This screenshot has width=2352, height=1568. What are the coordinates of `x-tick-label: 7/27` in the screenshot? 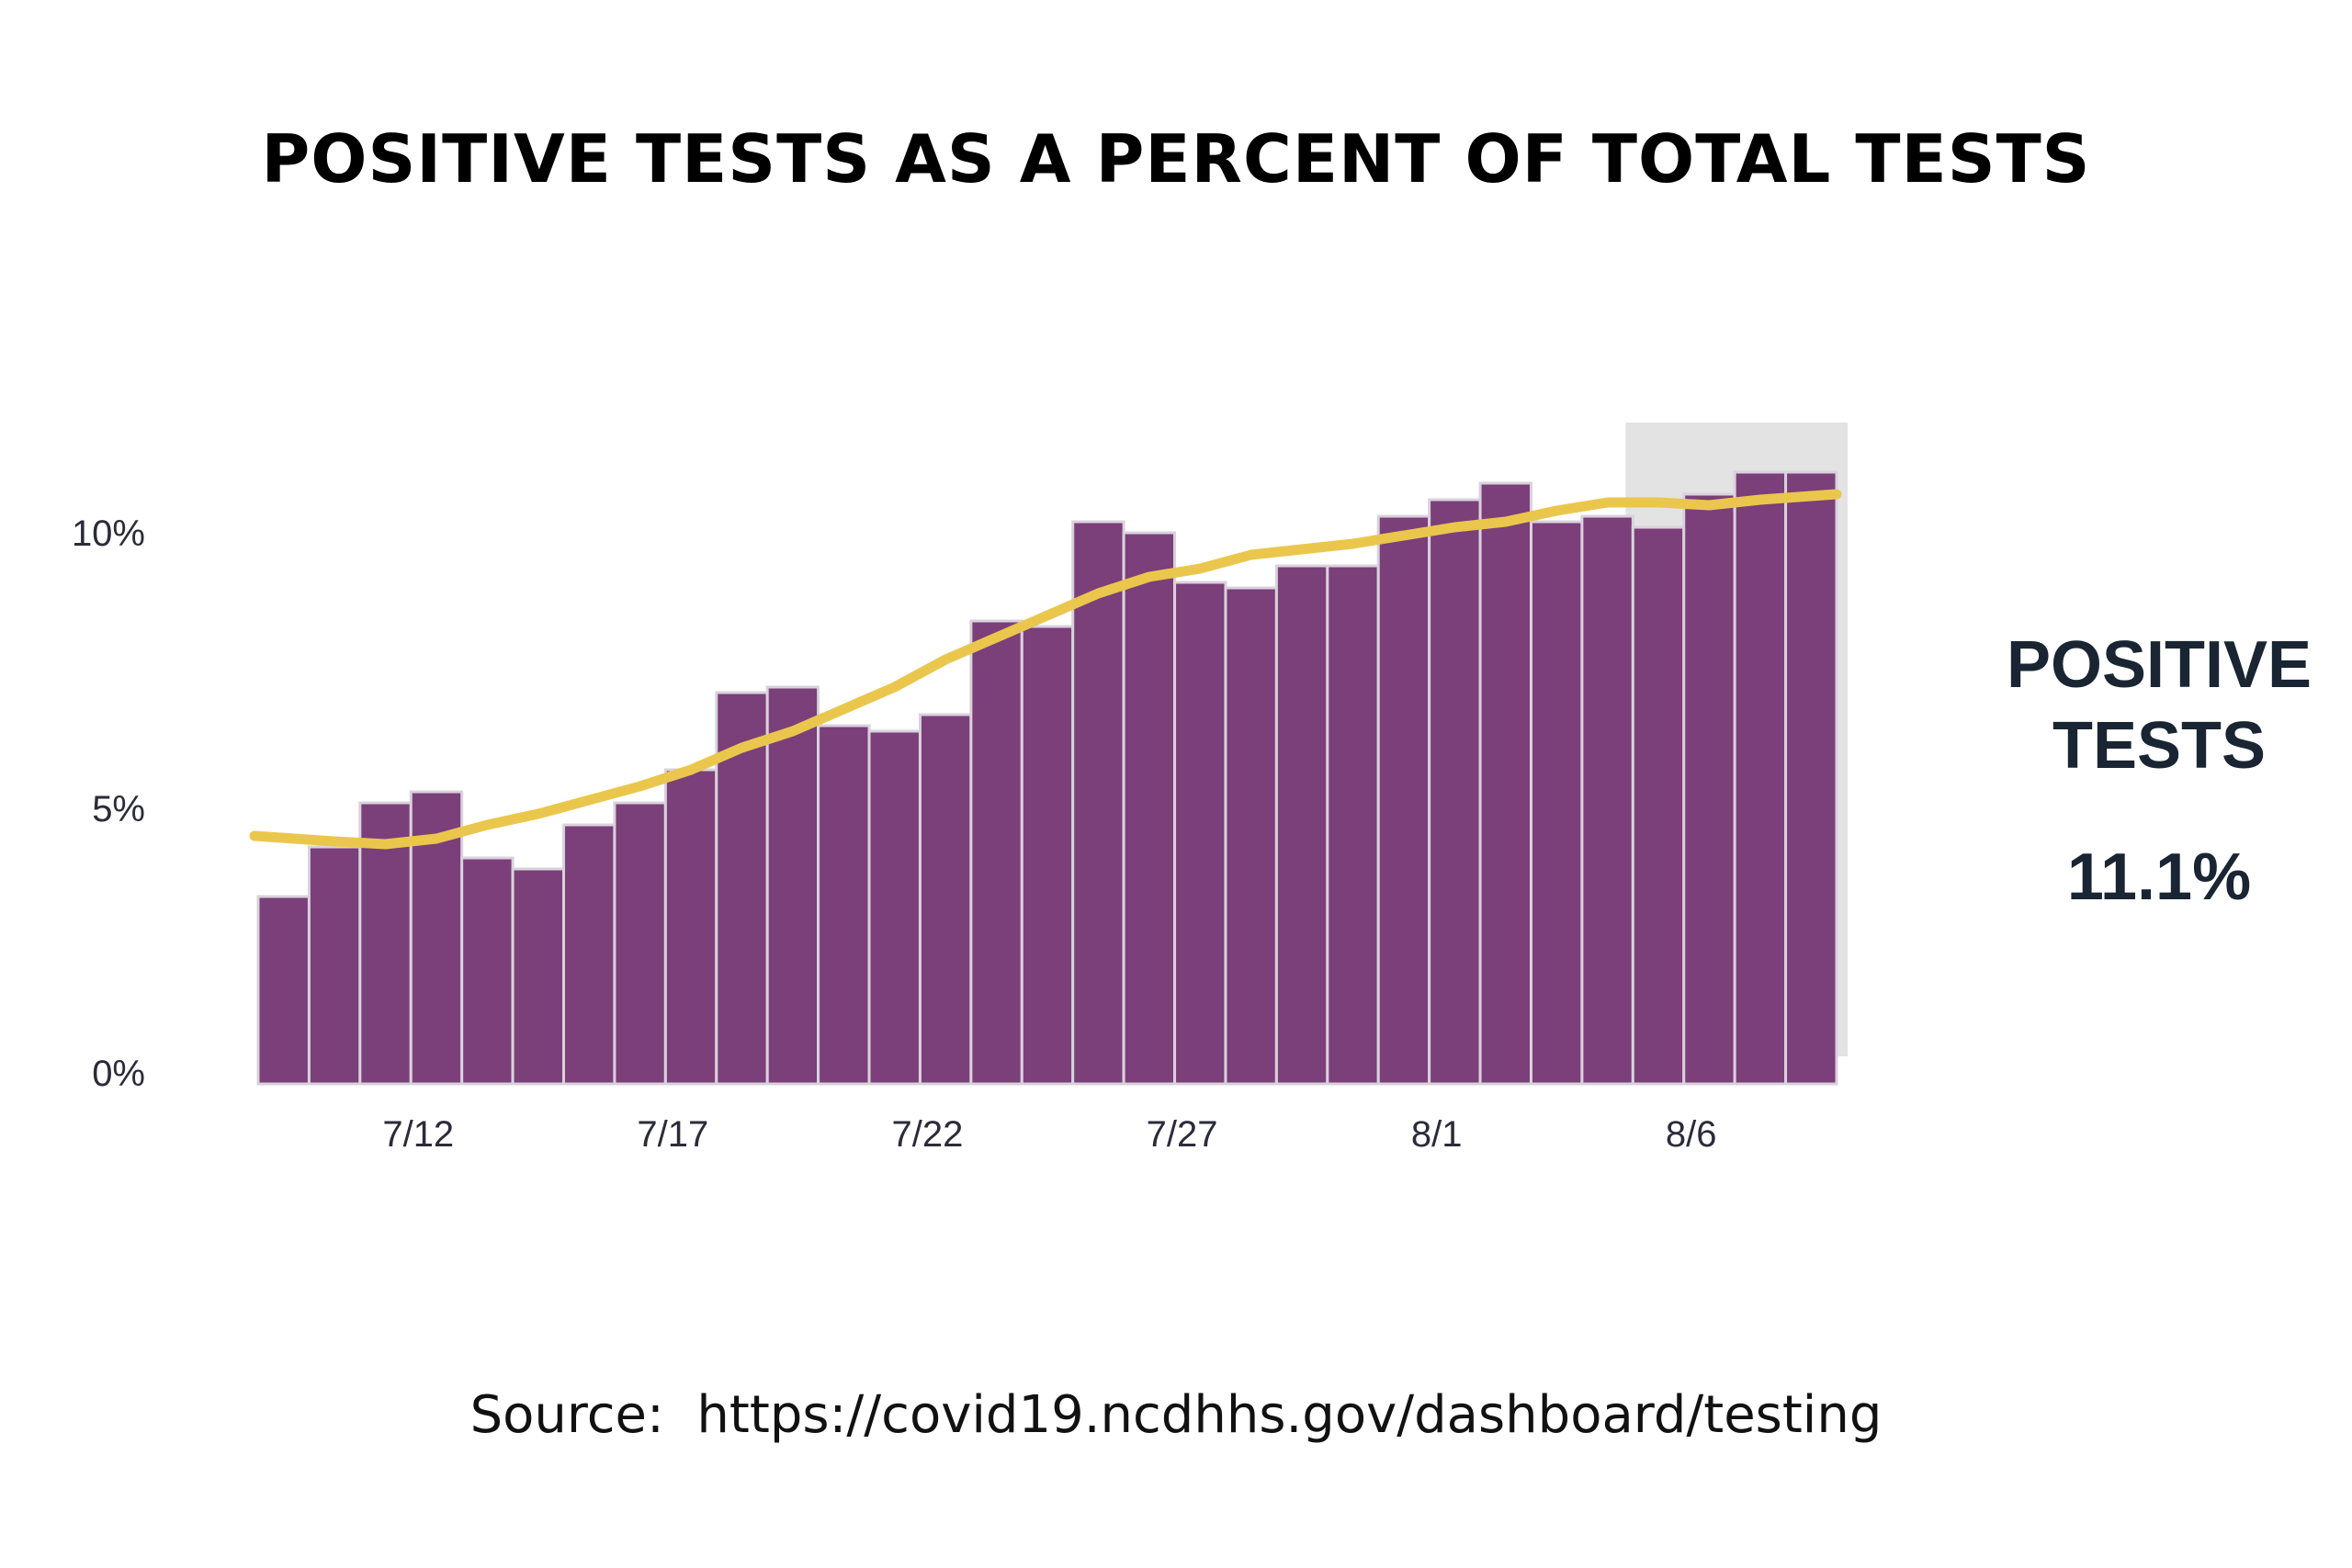 It's located at (1183, 1134).